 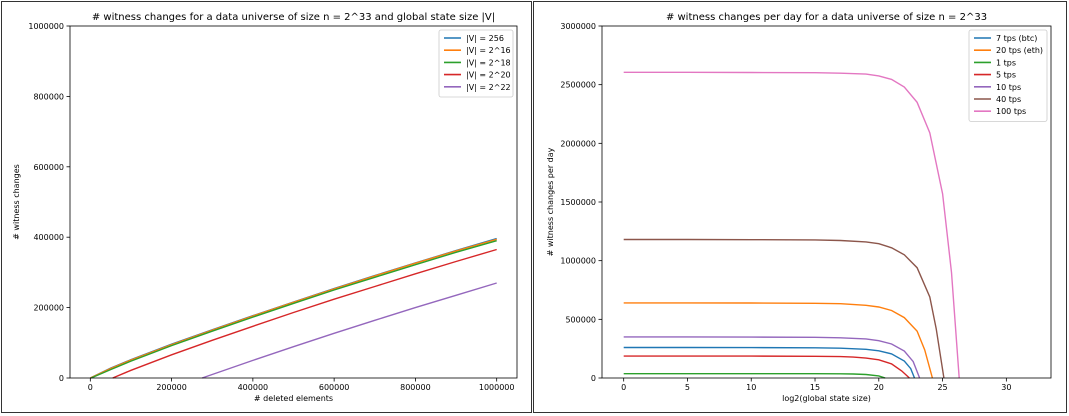 I want to click on legend-entry-3: |V| = 2^20, so click(x=488, y=75).